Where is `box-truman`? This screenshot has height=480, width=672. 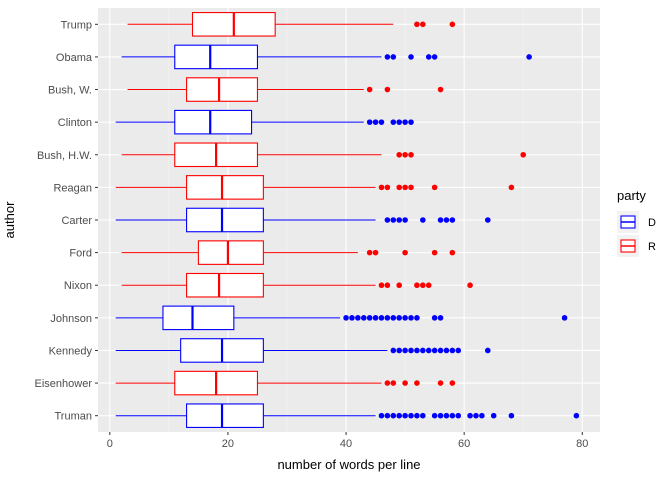
box-truman is located at coordinates (347, 415).